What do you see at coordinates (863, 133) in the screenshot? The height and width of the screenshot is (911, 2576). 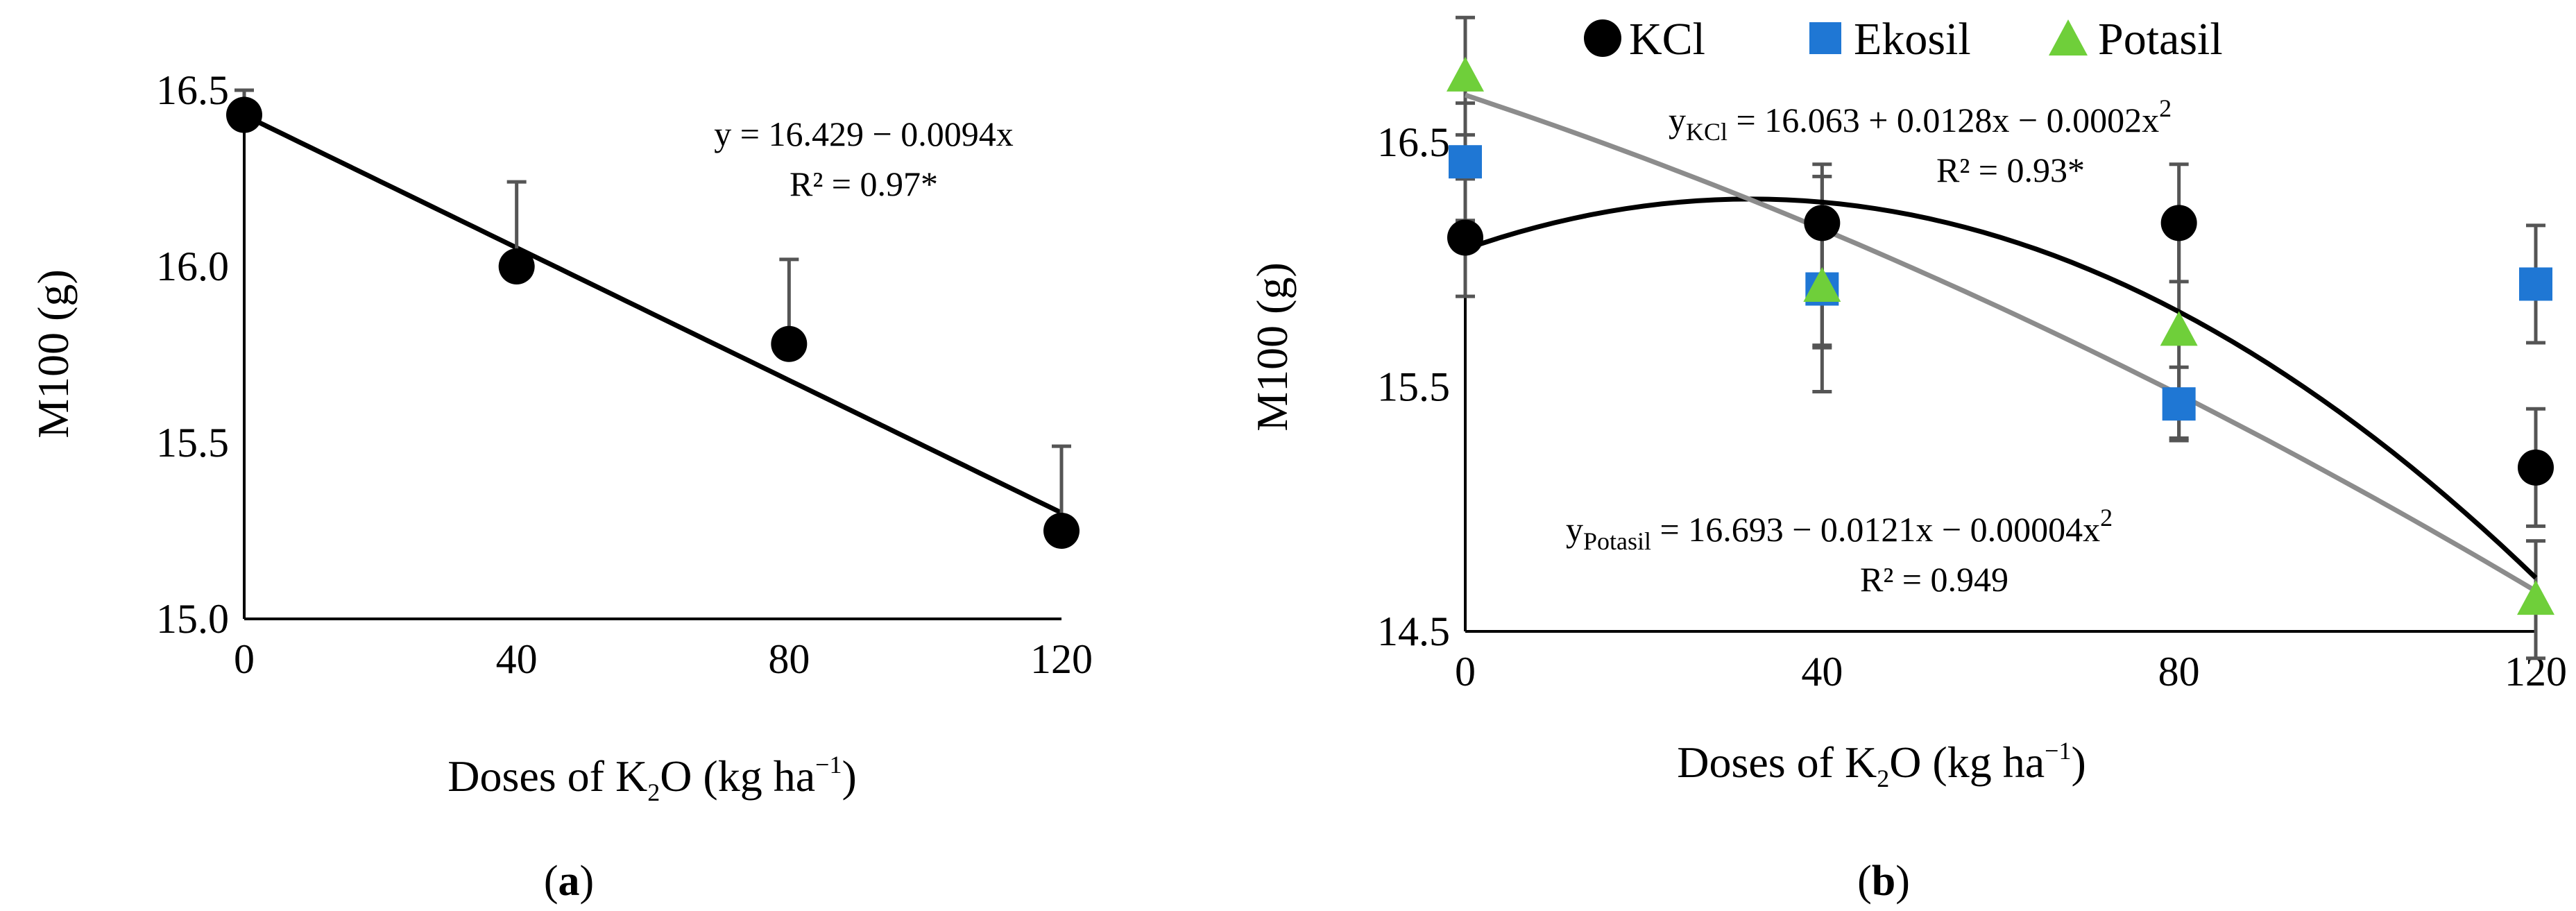 I see `chart-a-eq: y = 16.429 − 0.0094x` at bounding box center [863, 133].